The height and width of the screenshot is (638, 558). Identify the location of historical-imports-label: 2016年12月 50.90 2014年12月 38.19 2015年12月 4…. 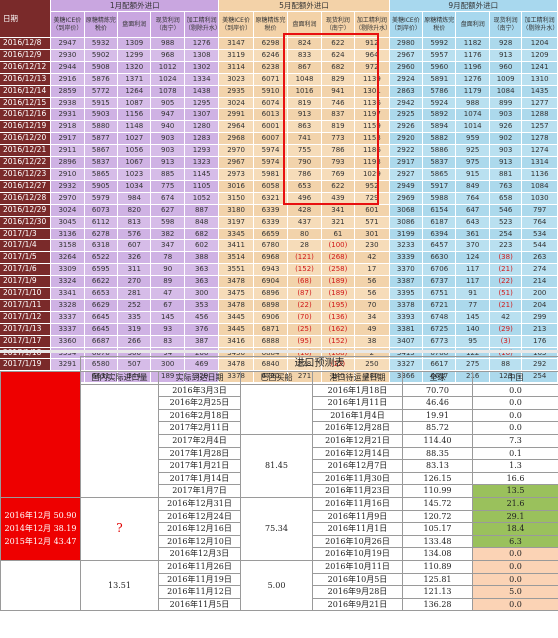
(40, 528).